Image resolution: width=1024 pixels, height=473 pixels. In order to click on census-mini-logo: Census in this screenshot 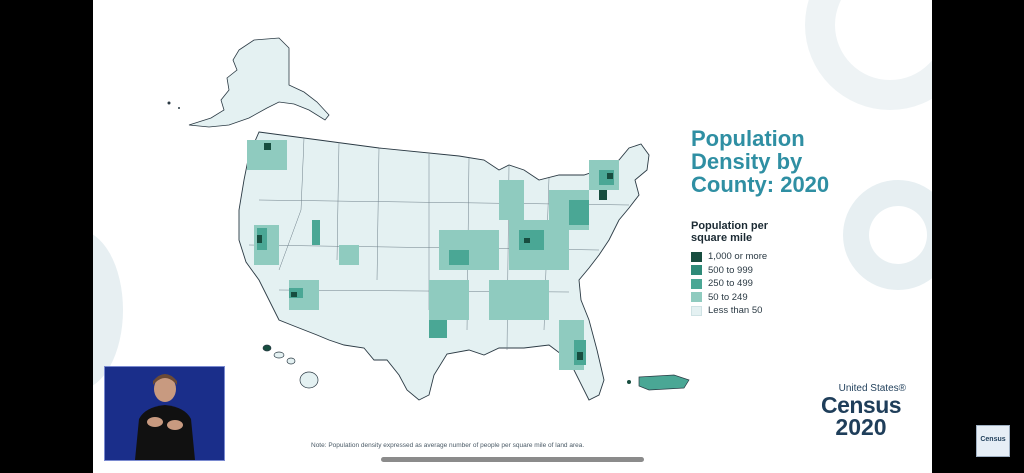, I will do `click(993, 441)`.